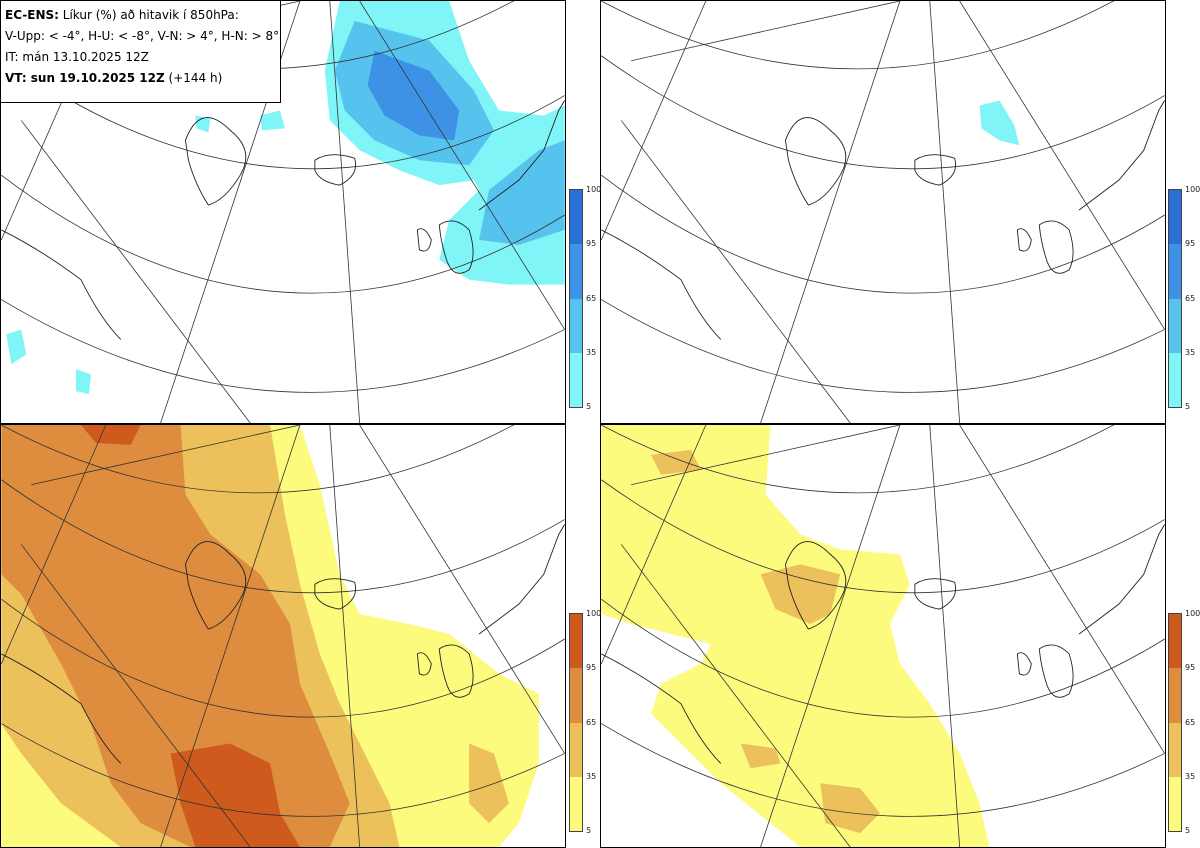  I want to click on lead-time: (+144 h), so click(195, 78).